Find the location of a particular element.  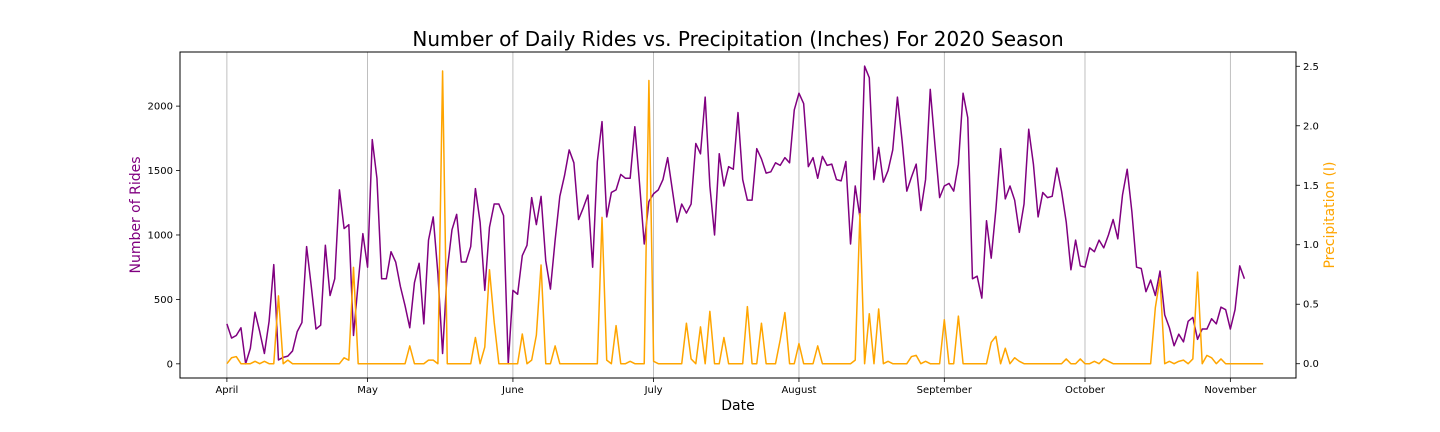

x-axis-label: Date is located at coordinates (737, 406).